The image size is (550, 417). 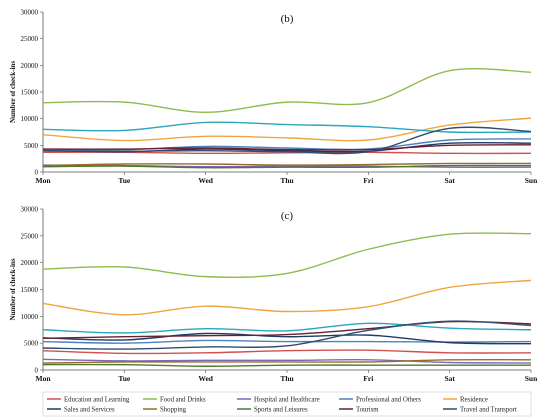 I want to click on legend-label: Residence, so click(x=474, y=400).